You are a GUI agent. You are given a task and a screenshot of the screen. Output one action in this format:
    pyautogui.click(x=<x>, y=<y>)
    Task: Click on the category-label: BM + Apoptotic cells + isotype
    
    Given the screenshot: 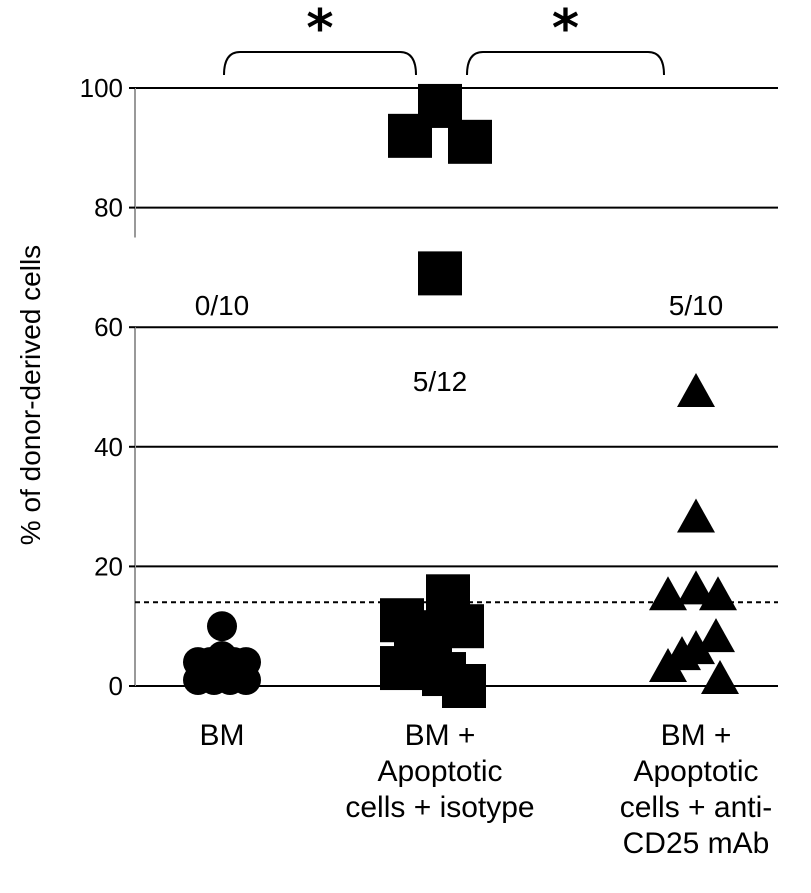 What is the action you would take?
    pyautogui.click(x=439, y=771)
    